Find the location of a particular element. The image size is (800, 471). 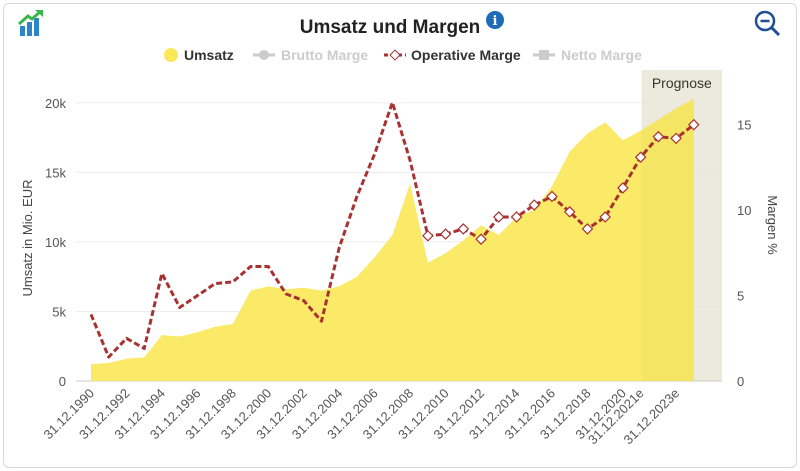

y2-axis-title: Margen % is located at coordinates (772, 225).